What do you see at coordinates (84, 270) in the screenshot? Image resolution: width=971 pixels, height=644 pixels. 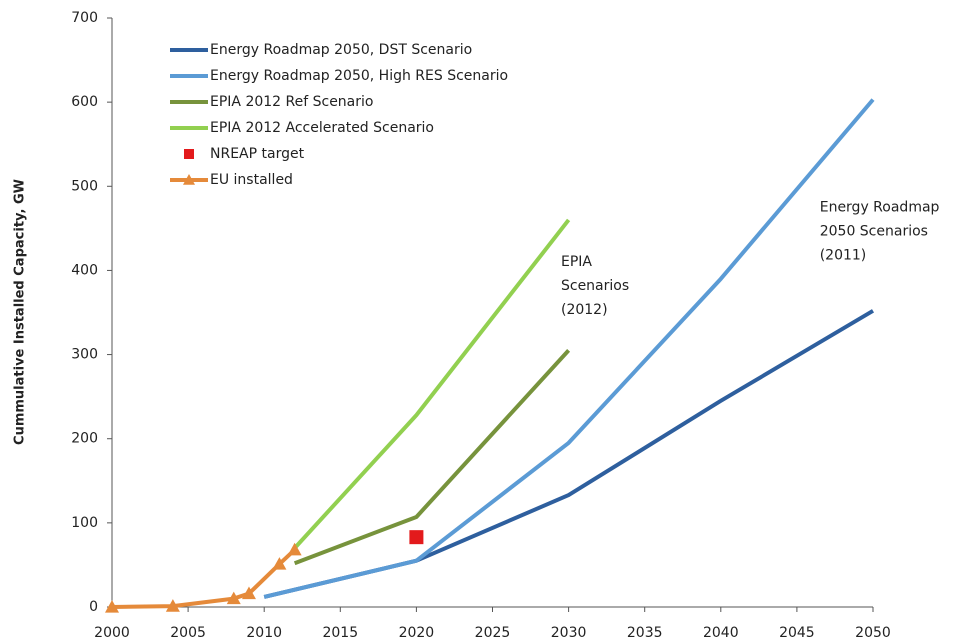 I see `y-tick-label: 400` at bounding box center [84, 270].